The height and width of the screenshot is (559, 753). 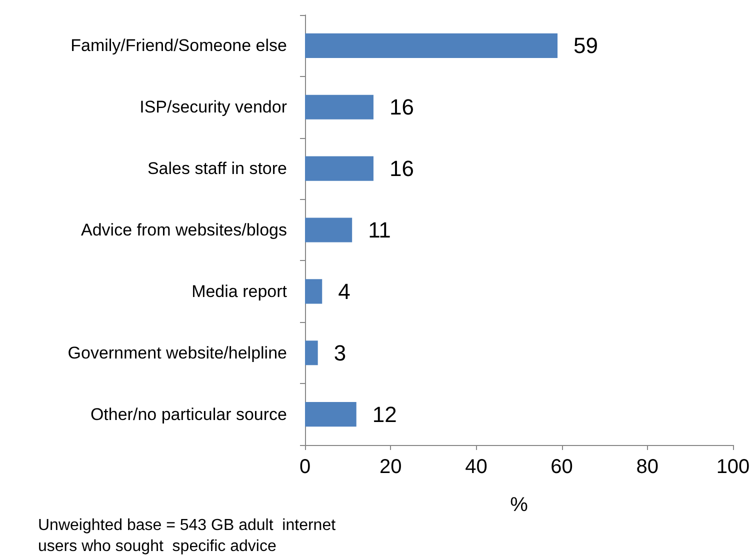 What do you see at coordinates (184, 230) in the screenshot?
I see `y-tick-label: Advice from websites/blogs` at bounding box center [184, 230].